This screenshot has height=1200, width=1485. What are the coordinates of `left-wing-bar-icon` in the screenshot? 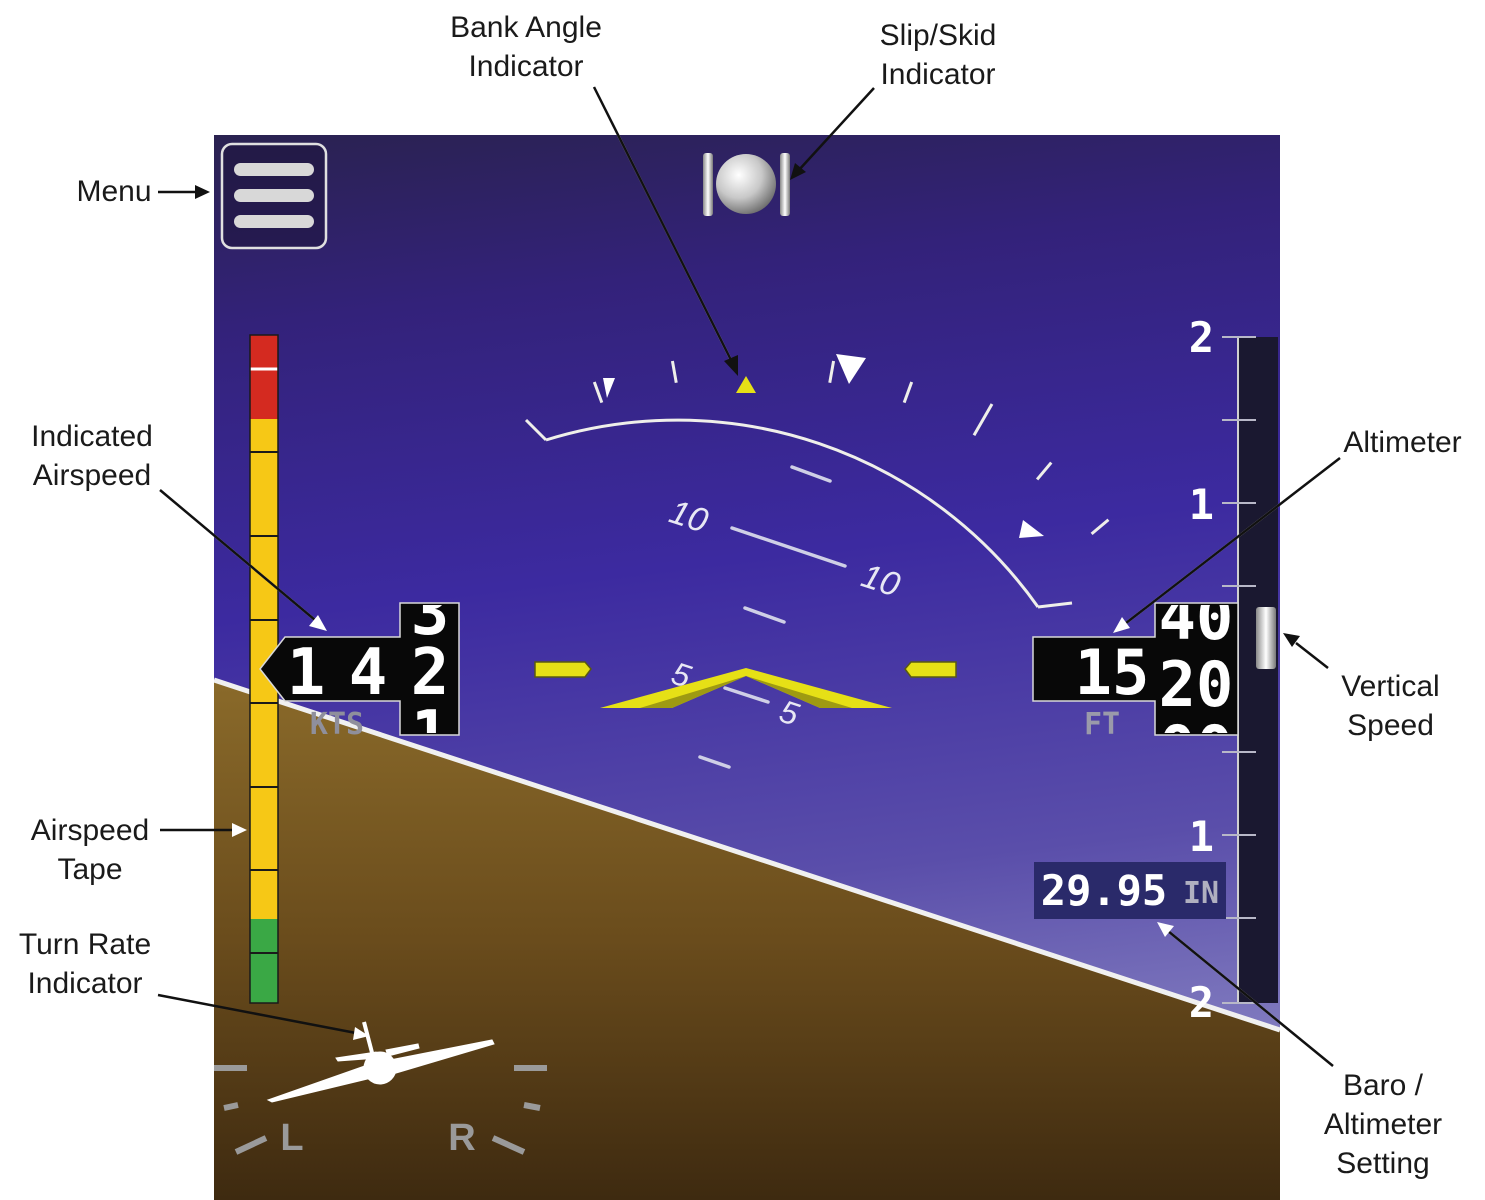 It's located at (563, 669).